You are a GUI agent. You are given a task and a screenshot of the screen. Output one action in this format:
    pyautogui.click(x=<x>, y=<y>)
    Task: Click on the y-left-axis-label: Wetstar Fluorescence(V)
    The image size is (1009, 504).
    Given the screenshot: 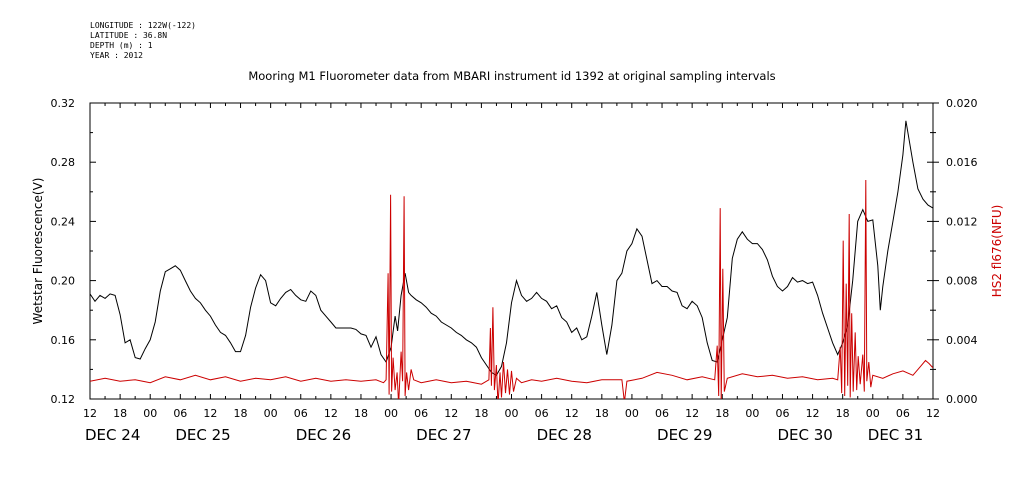 What is the action you would take?
    pyautogui.click(x=38, y=251)
    